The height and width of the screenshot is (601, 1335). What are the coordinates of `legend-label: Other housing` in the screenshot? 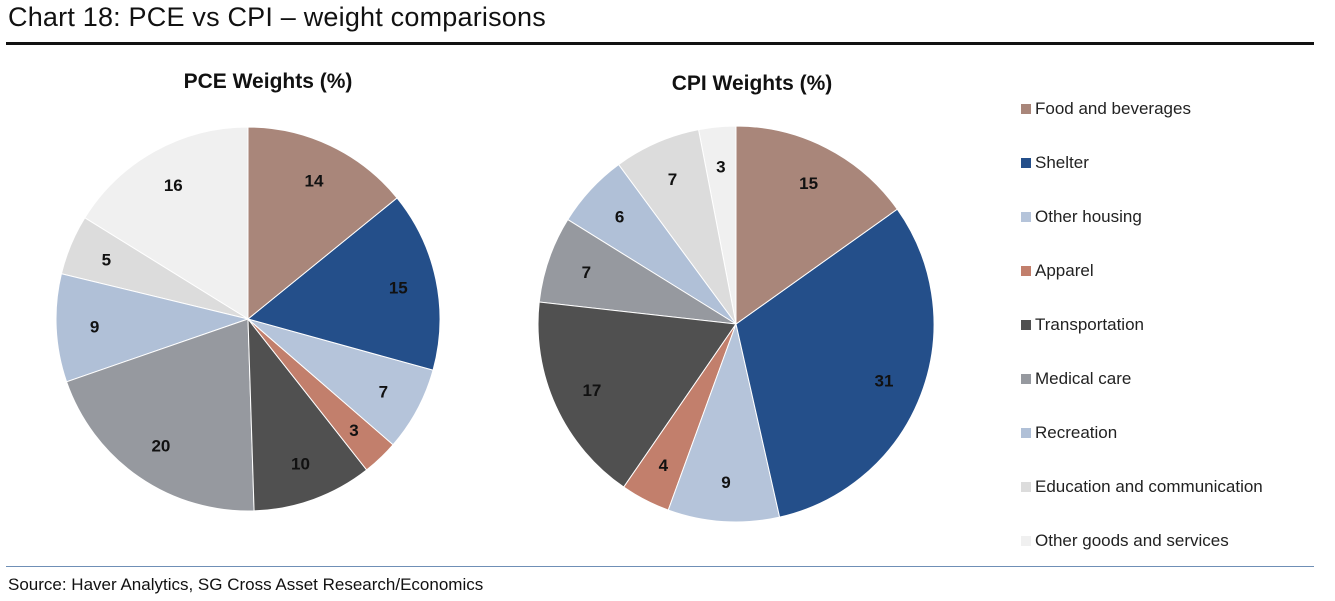 It's located at (1088, 216).